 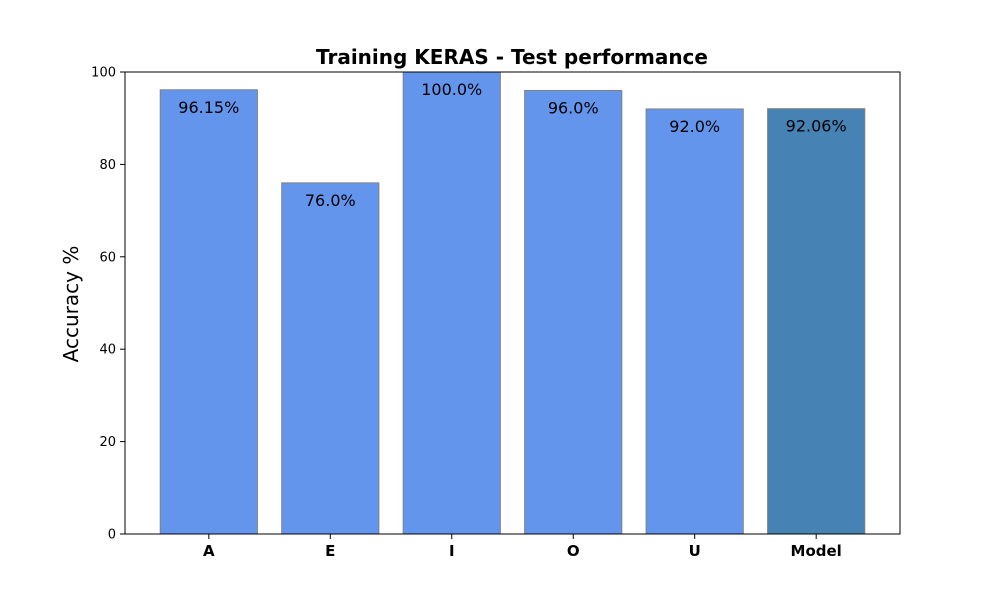 What do you see at coordinates (107, 350) in the screenshot?
I see `y-tick-label-40: 40` at bounding box center [107, 350].